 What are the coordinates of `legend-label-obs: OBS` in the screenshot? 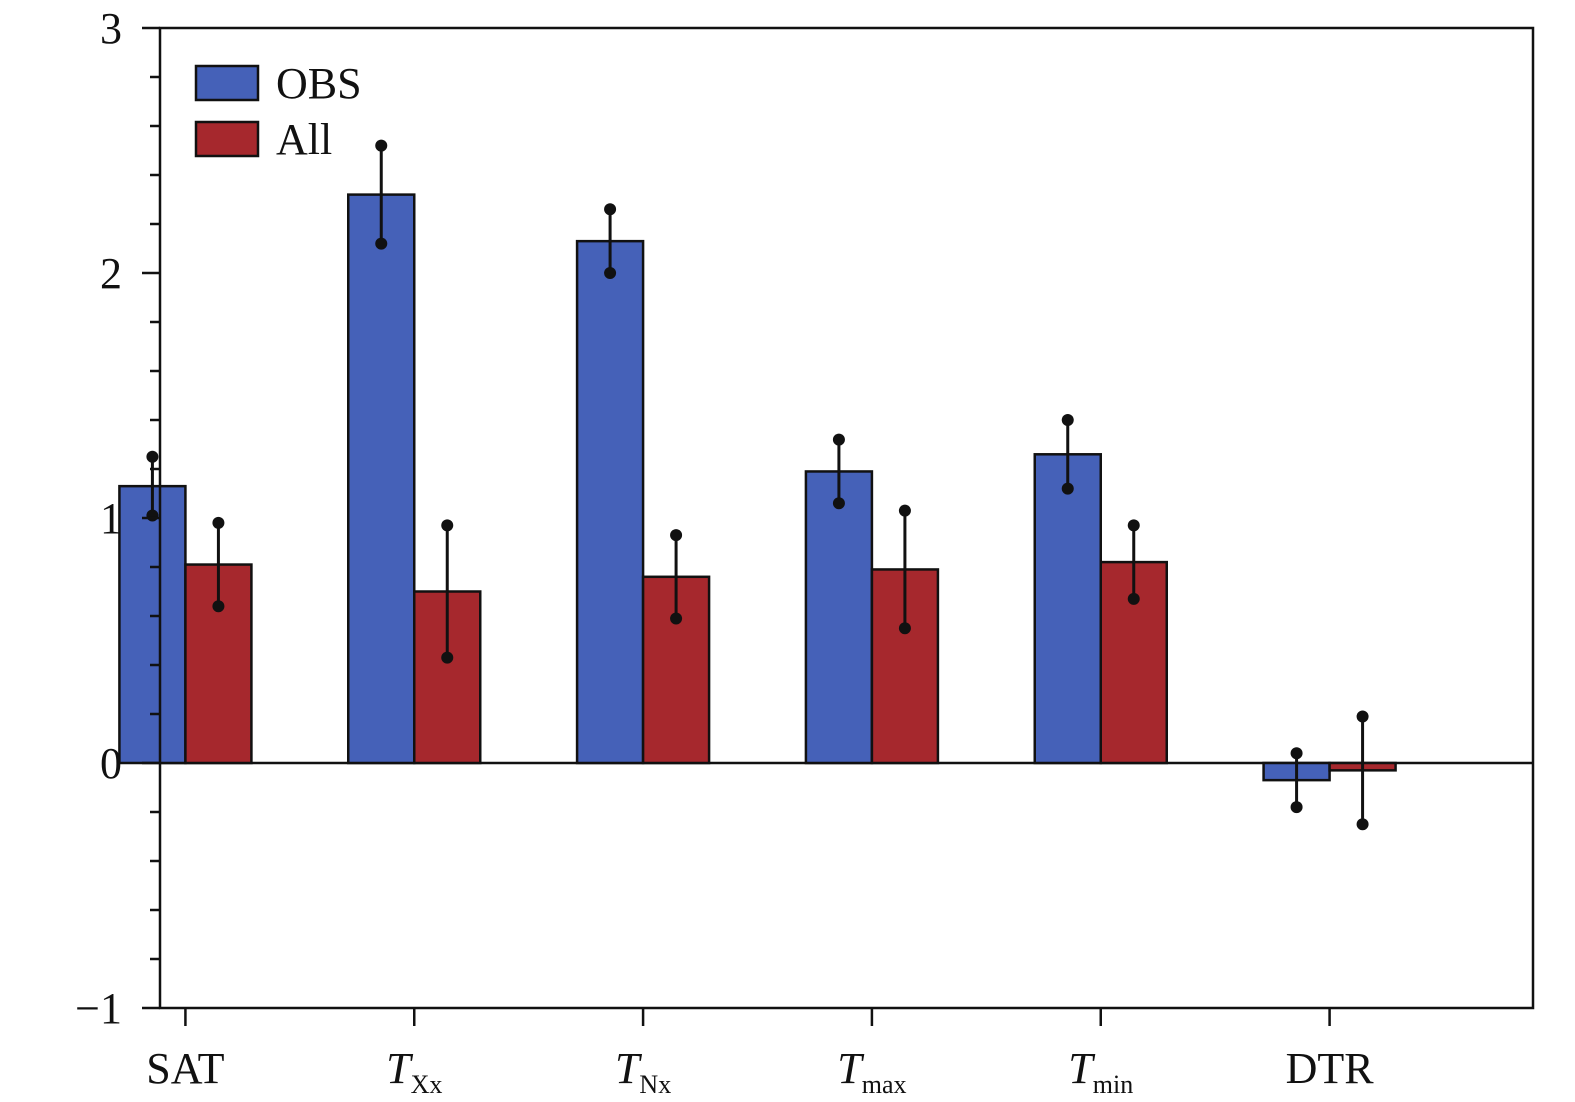 It's located at (319, 83).